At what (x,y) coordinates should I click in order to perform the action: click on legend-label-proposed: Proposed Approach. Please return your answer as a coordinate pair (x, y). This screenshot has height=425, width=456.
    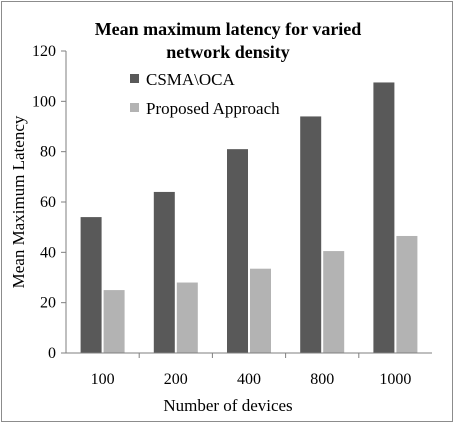
    Looking at the image, I should click on (213, 108).